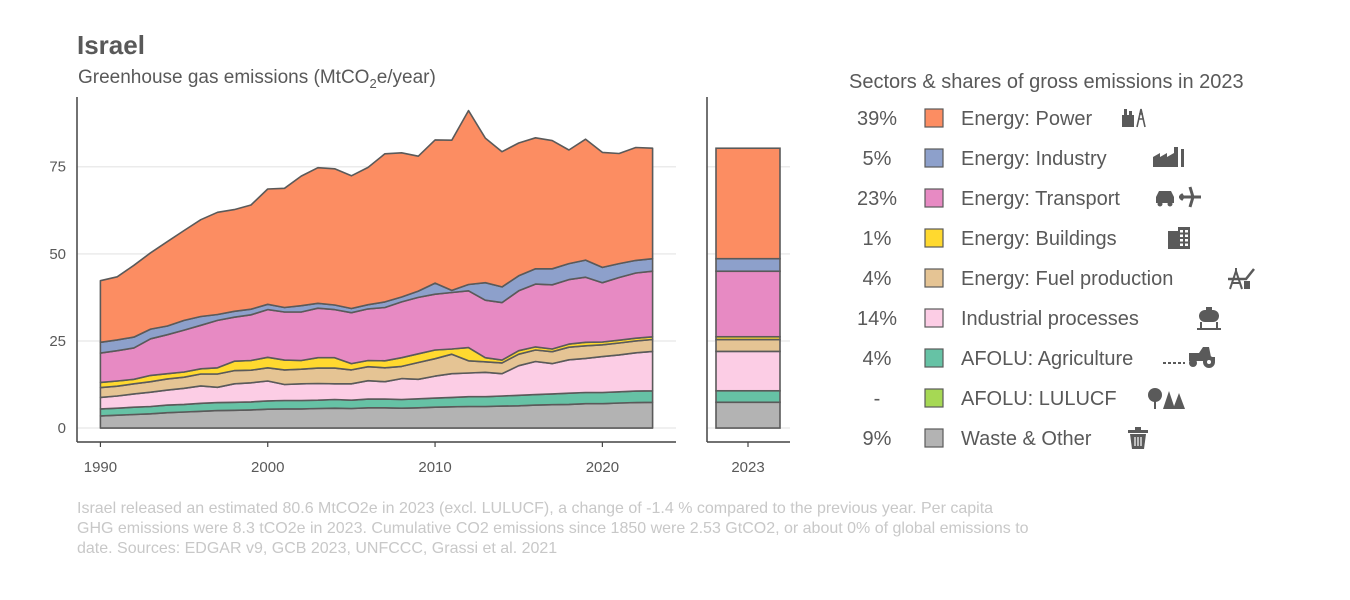 The width and height of the screenshot is (1350, 600). Describe the element at coordinates (267, 467) in the screenshot. I see `x-tick-label: 2000` at that location.